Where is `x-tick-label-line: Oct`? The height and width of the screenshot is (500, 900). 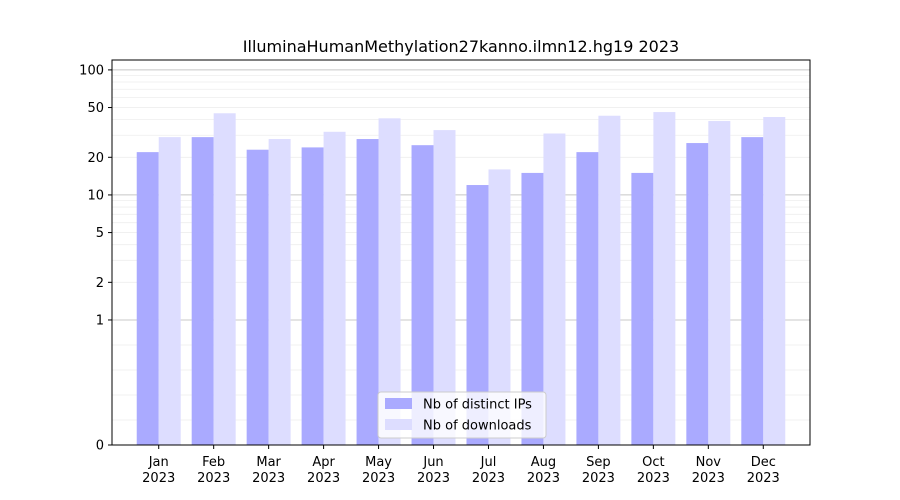 x-tick-label-line: Oct is located at coordinates (653, 462).